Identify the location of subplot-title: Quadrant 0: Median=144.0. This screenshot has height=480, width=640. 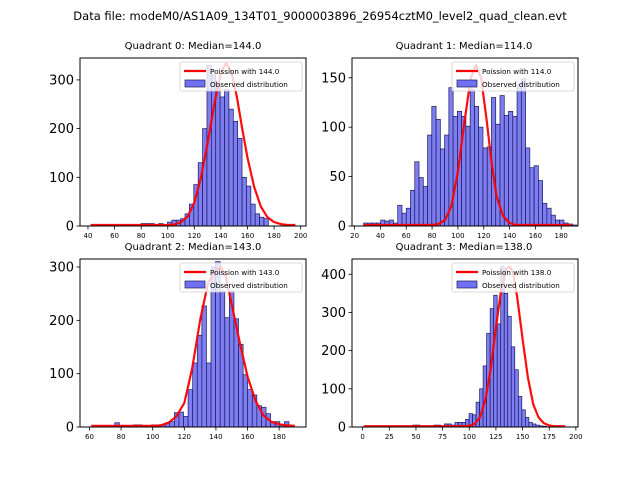
(193, 46).